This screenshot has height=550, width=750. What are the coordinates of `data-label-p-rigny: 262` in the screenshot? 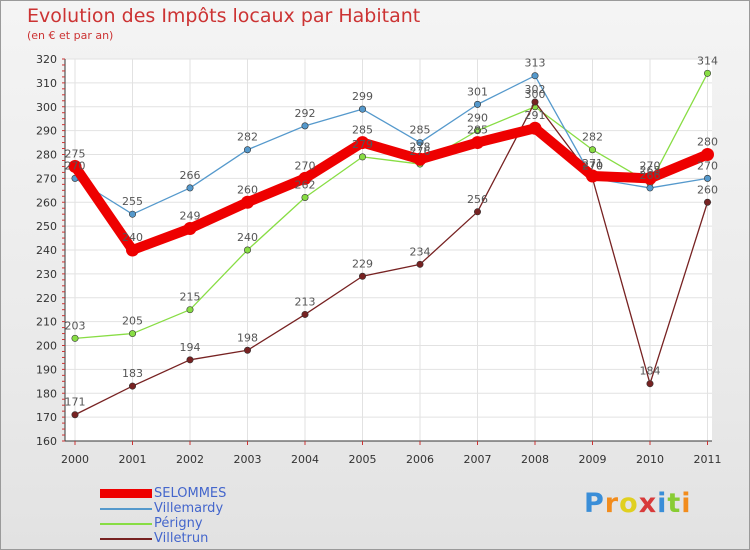 It's located at (305, 184).